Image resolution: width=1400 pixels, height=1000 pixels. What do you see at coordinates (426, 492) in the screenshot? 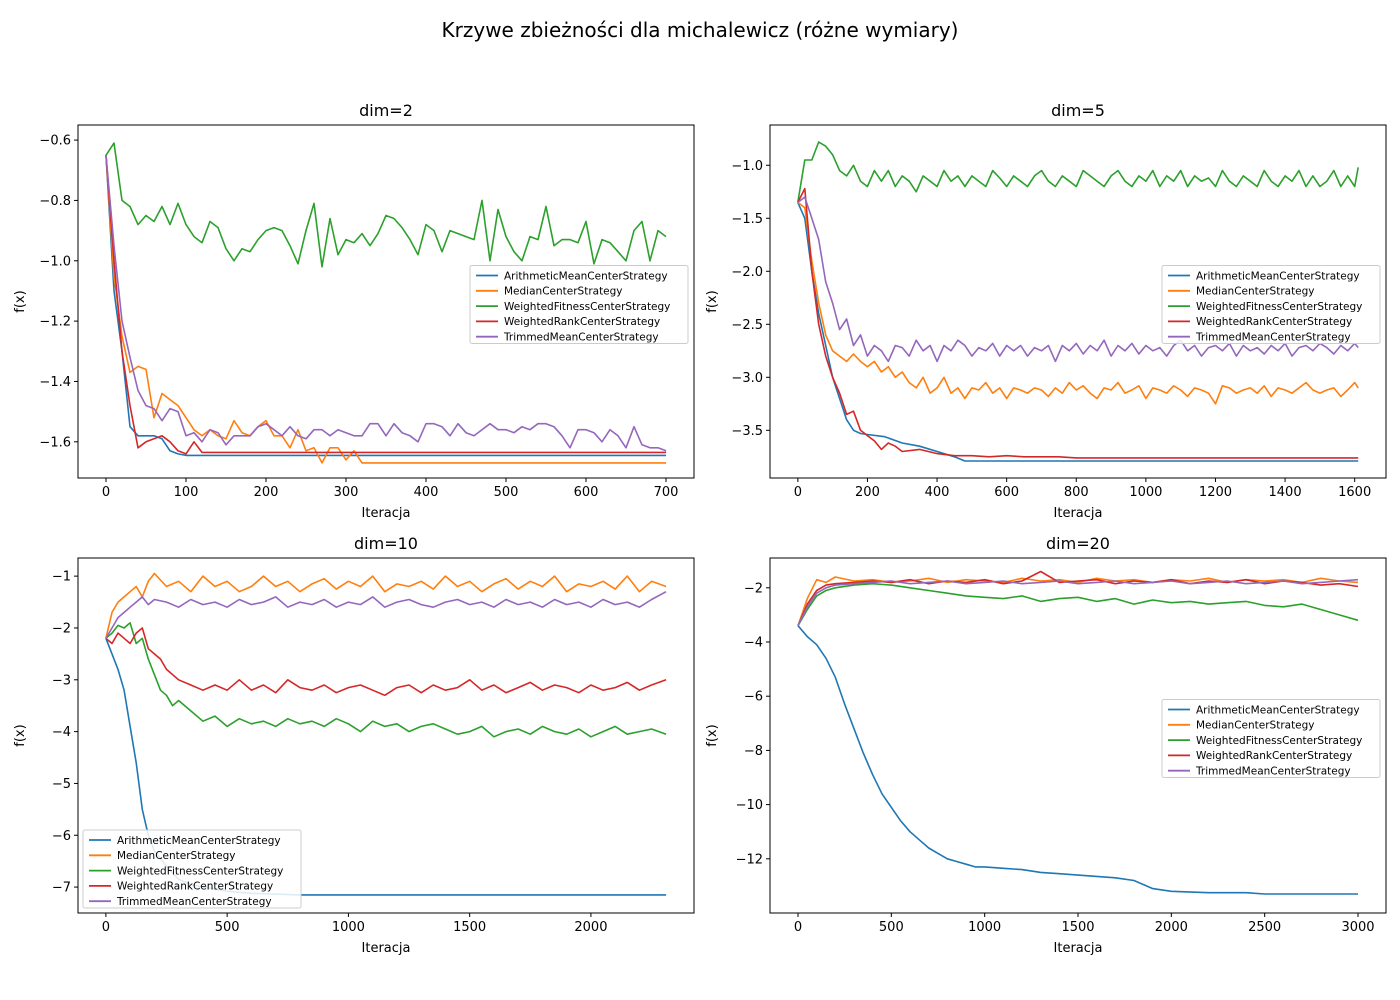
I see `x-tick-label: 400` at bounding box center [426, 492].